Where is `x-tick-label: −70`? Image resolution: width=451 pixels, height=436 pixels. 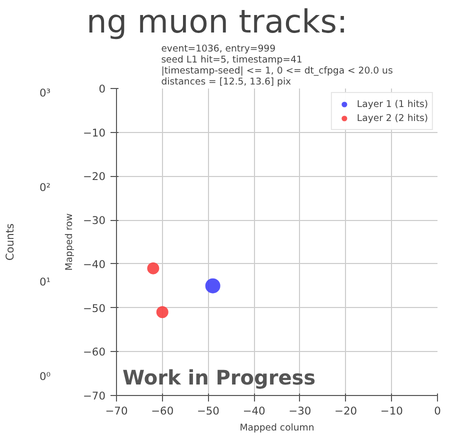
x-tick-label: −70 is located at coordinates (116, 411).